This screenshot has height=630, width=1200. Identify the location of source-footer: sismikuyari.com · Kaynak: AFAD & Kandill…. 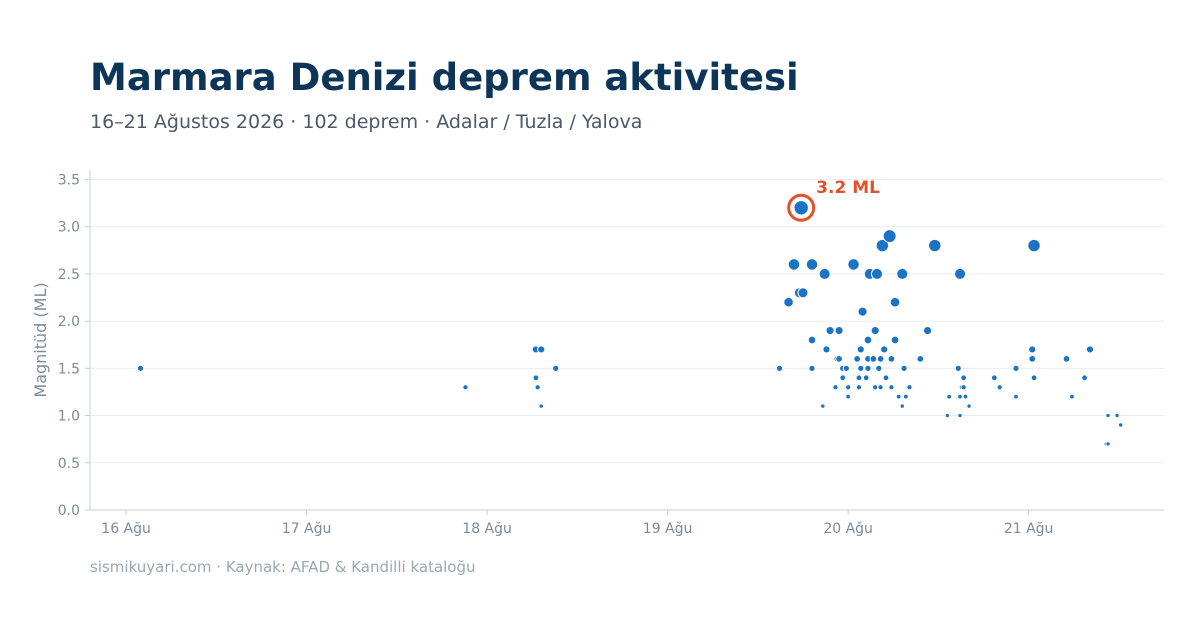
(283, 567).